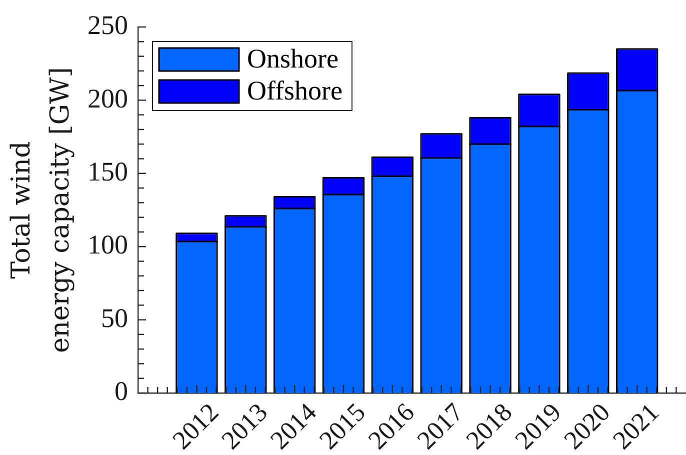 The height and width of the screenshot is (455, 686). What do you see at coordinates (108, 98) in the screenshot?
I see `y-tick-label: 200` at bounding box center [108, 98].